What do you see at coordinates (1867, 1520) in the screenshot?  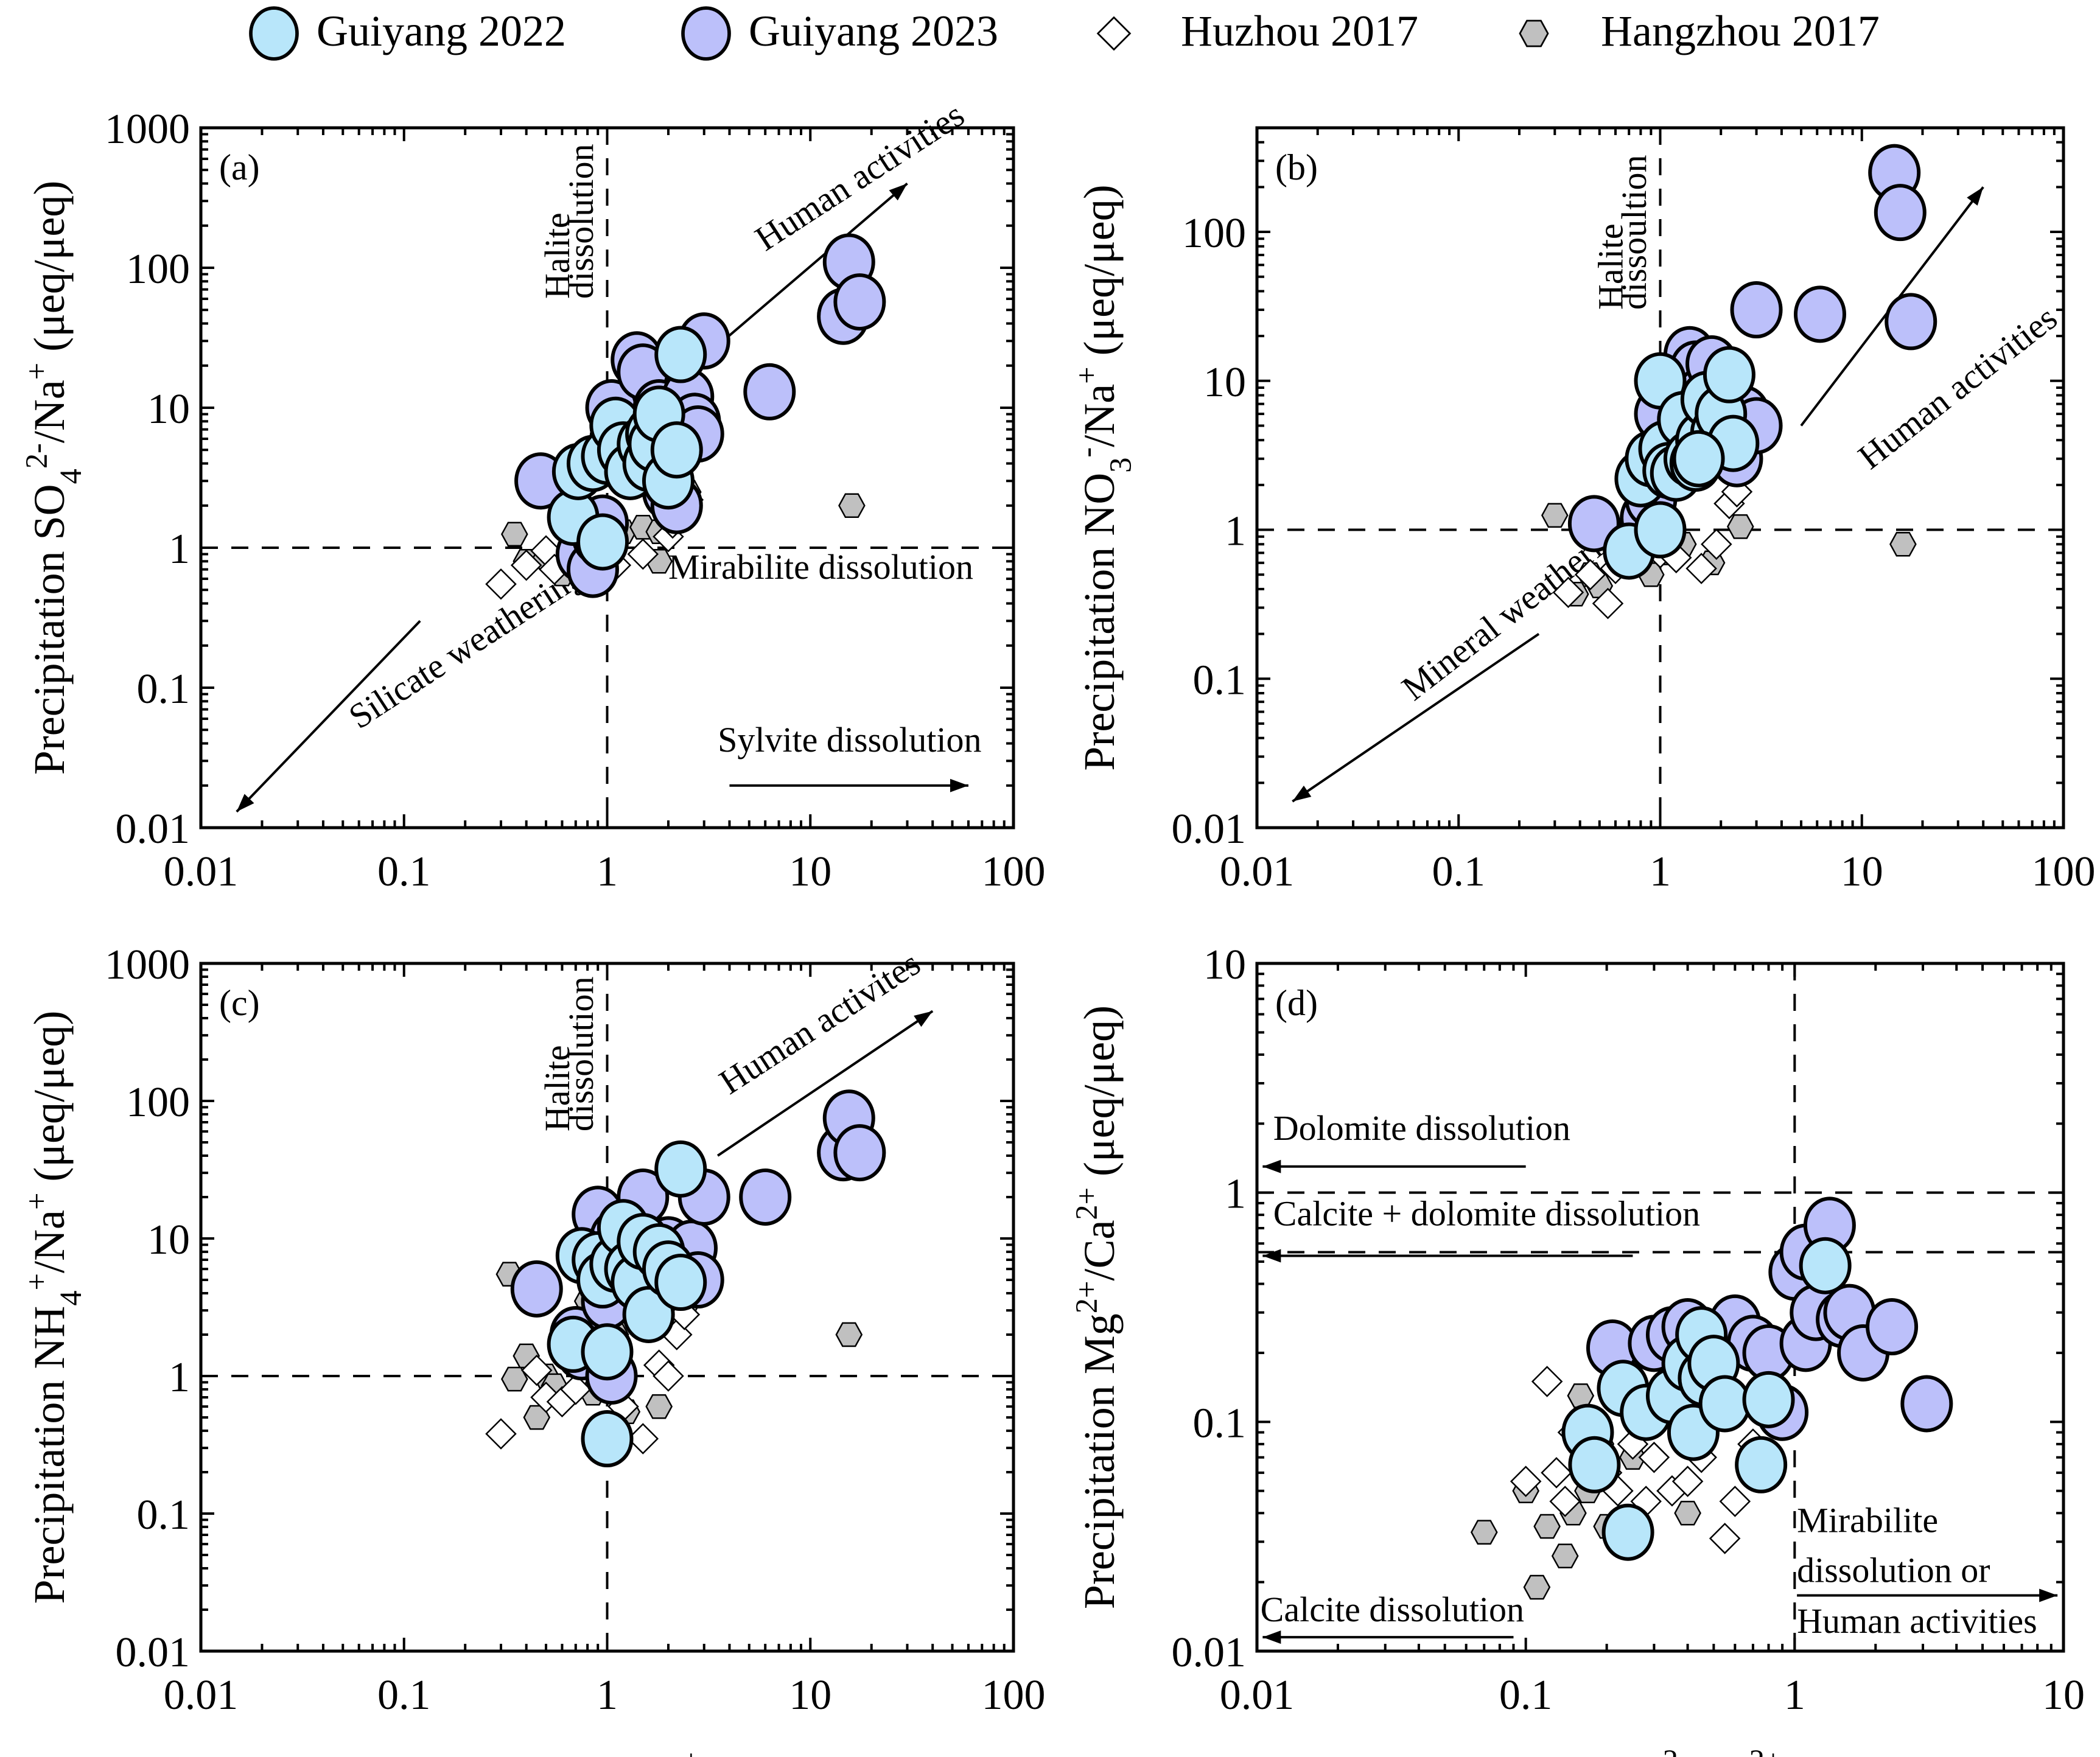 I see `annotation-text: Mirabilite` at bounding box center [1867, 1520].